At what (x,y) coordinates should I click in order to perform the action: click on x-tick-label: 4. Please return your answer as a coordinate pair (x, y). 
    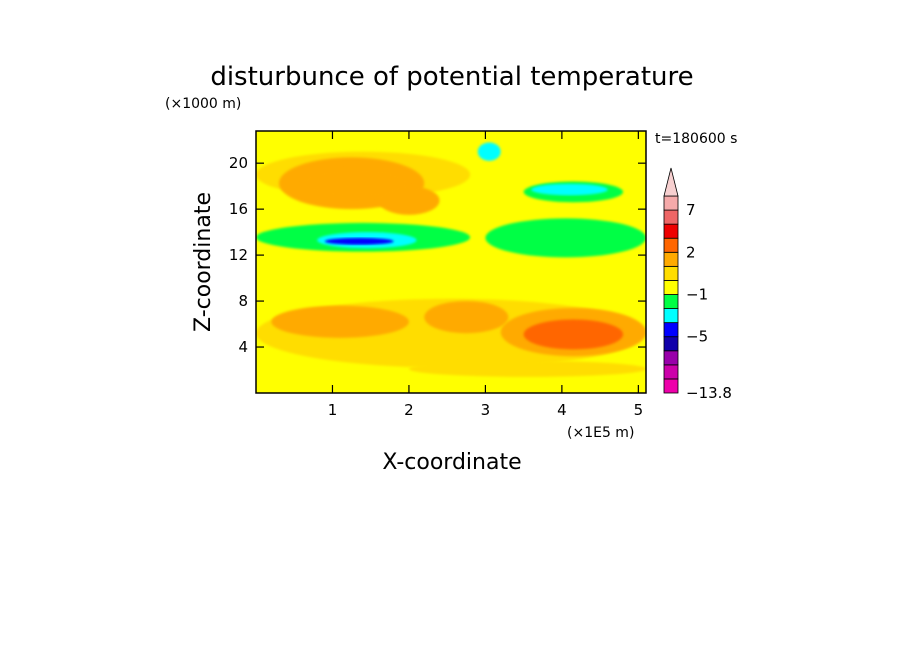
    Looking at the image, I should click on (562, 410).